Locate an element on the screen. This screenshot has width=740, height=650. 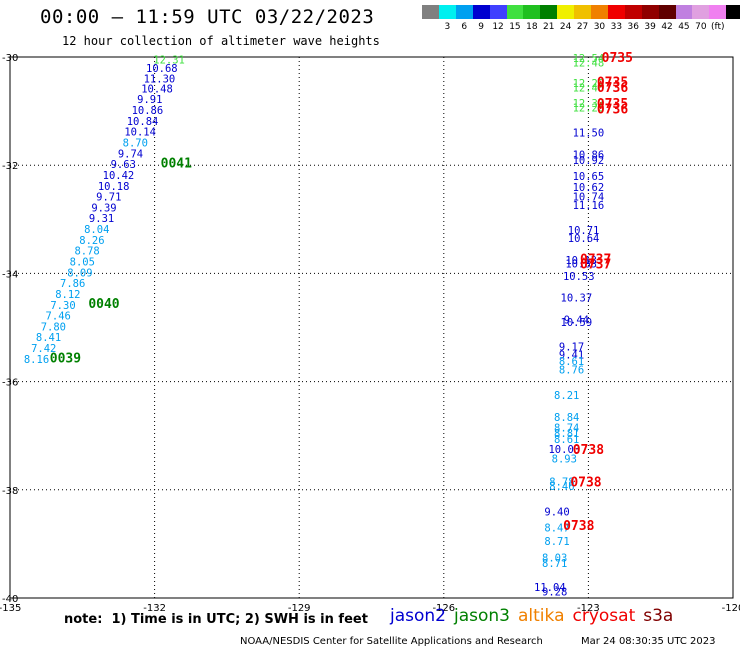
scale-label: 33 is located at coordinates (616, 27).